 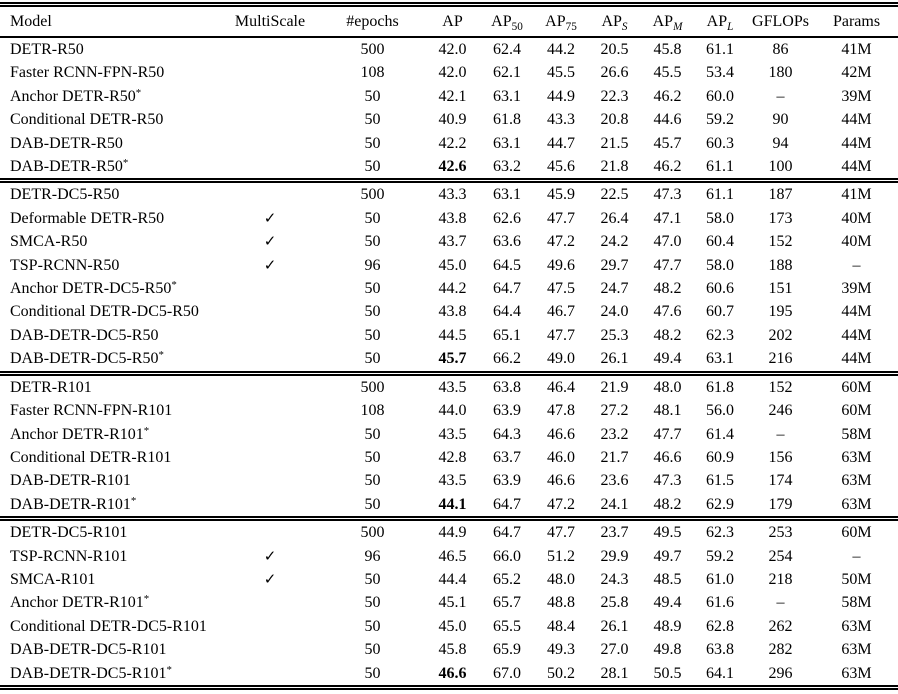 What do you see at coordinates (452, 411) in the screenshot?
I see `ap-cell: 44.0` at bounding box center [452, 411].